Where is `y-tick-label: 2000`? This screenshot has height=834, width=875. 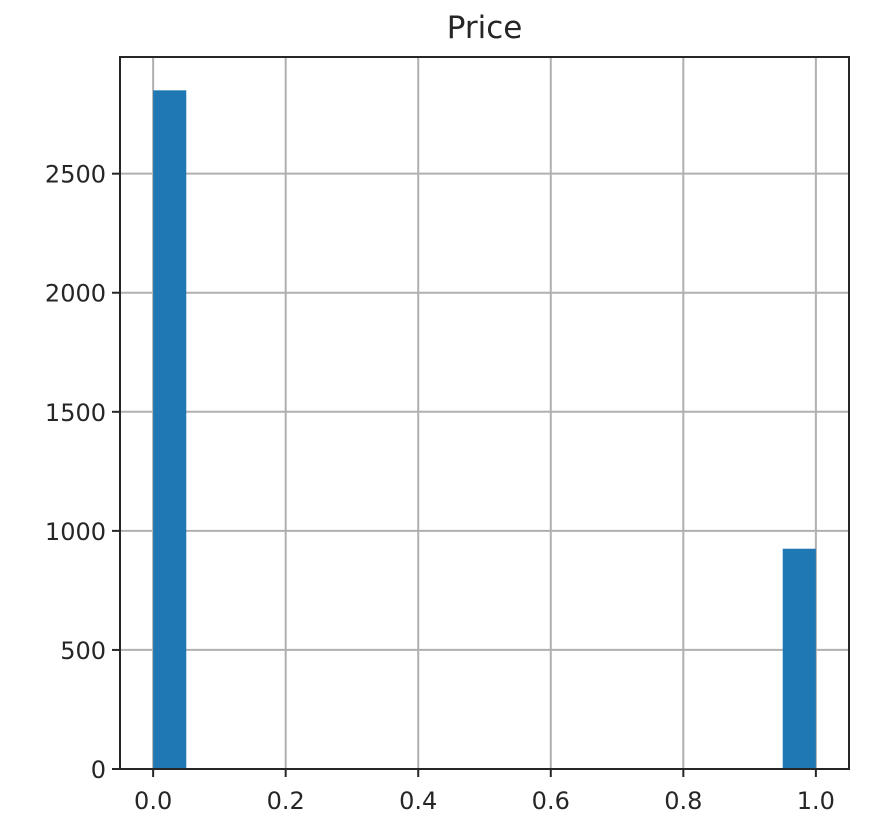
y-tick-label: 2000 is located at coordinates (75, 294).